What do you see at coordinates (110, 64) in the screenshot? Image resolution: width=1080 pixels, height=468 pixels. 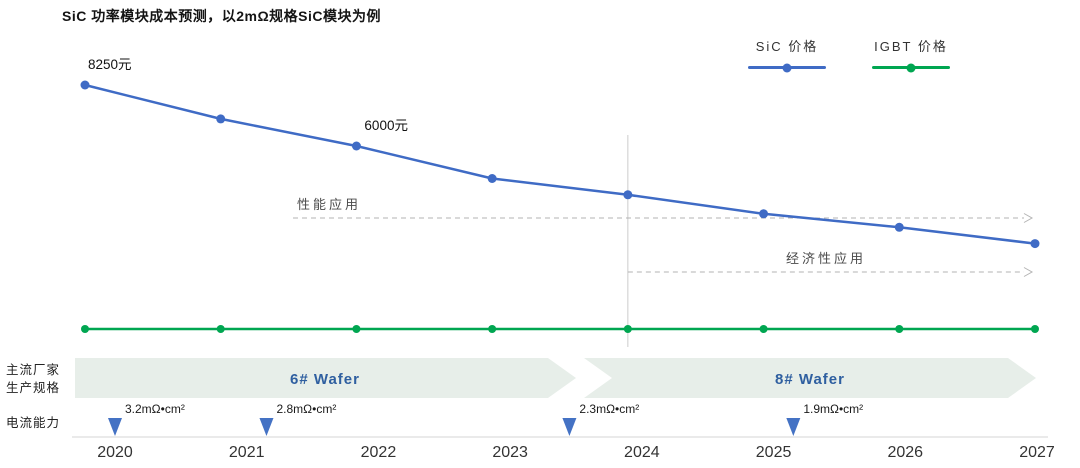 I see `price-value-label: 8250元` at bounding box center [110, 64].